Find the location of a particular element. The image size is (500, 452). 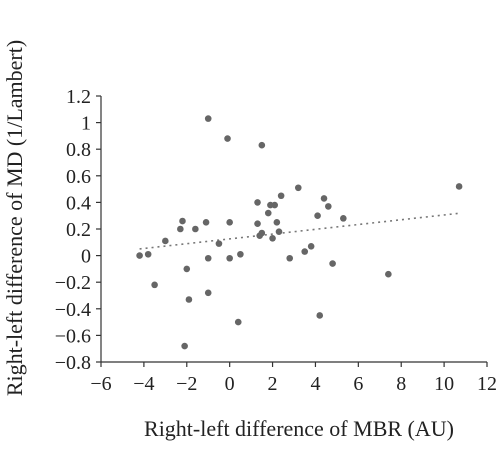

y-tick-label: −0.2 is located at coordinates (73, 283).